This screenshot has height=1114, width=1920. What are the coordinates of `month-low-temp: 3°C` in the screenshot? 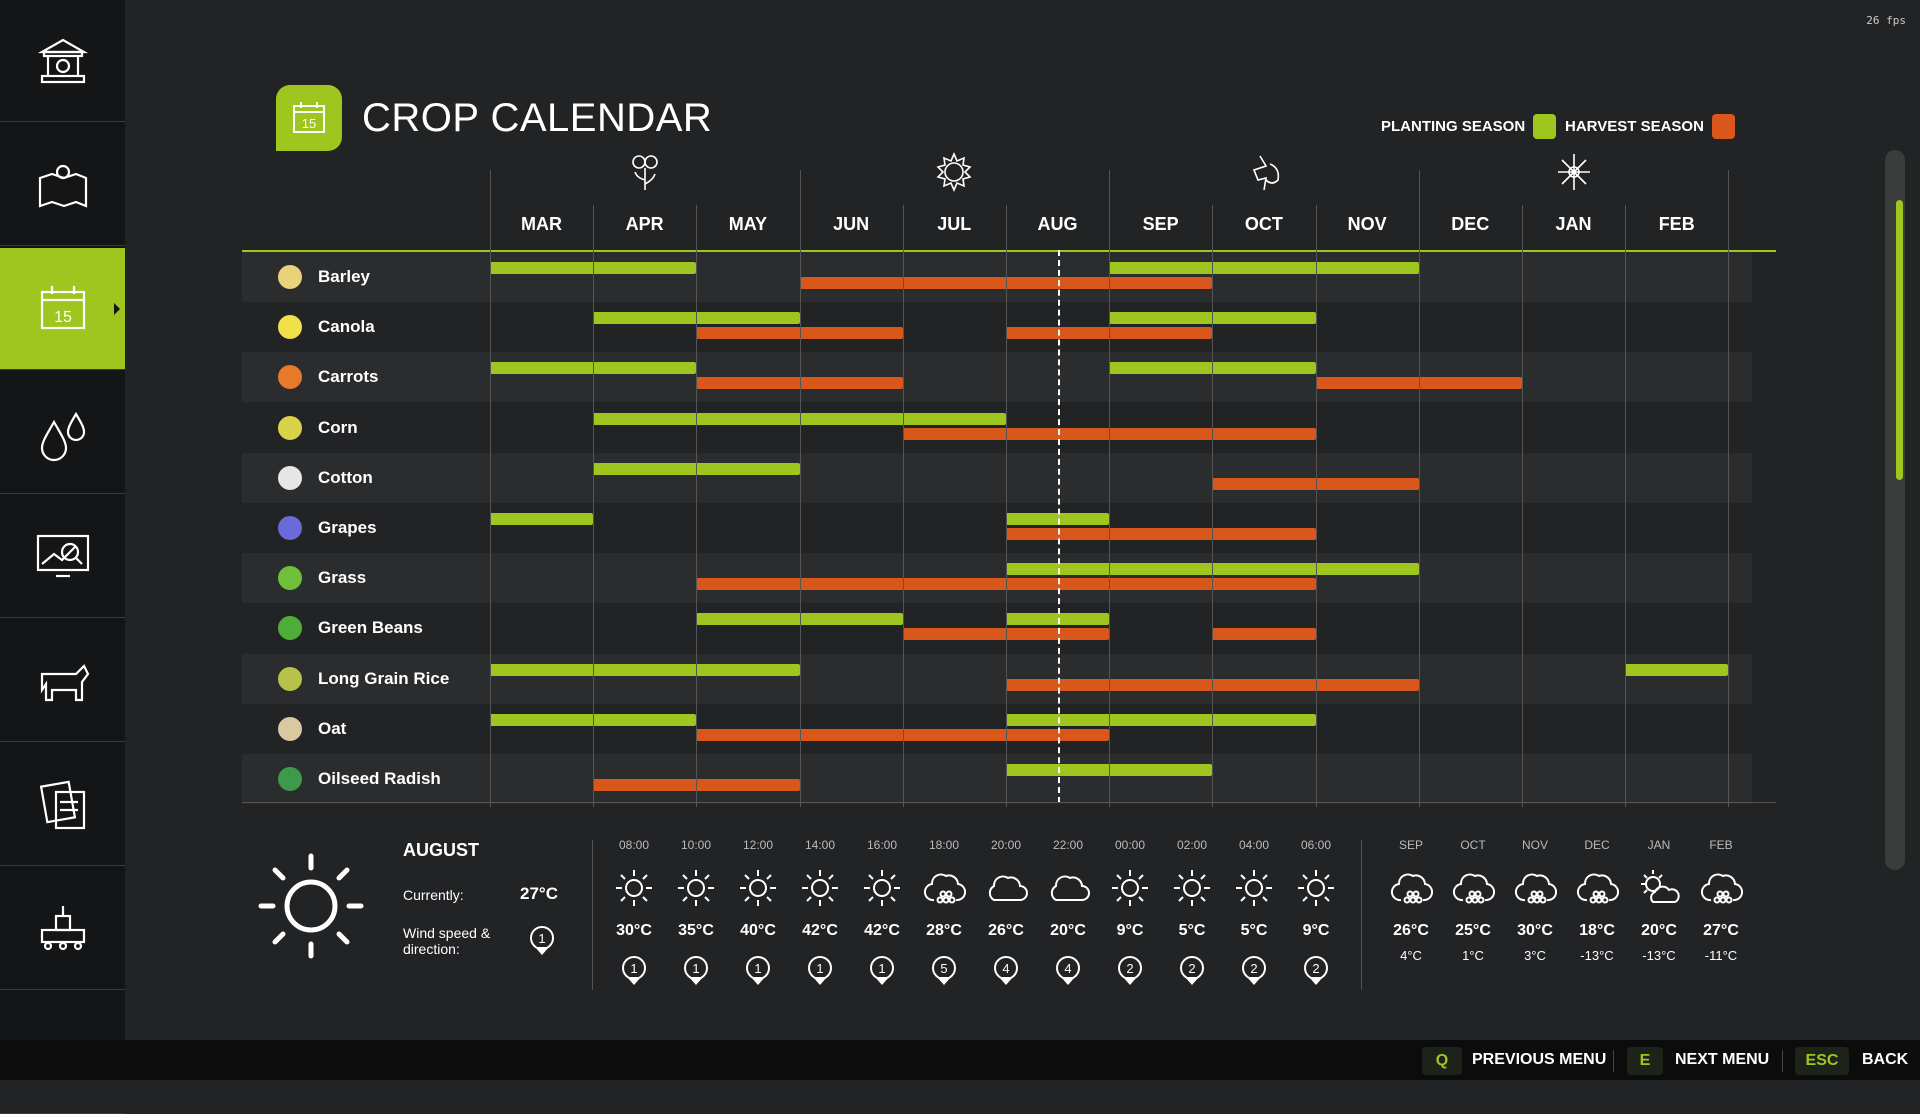 It's located at (1535, 955).